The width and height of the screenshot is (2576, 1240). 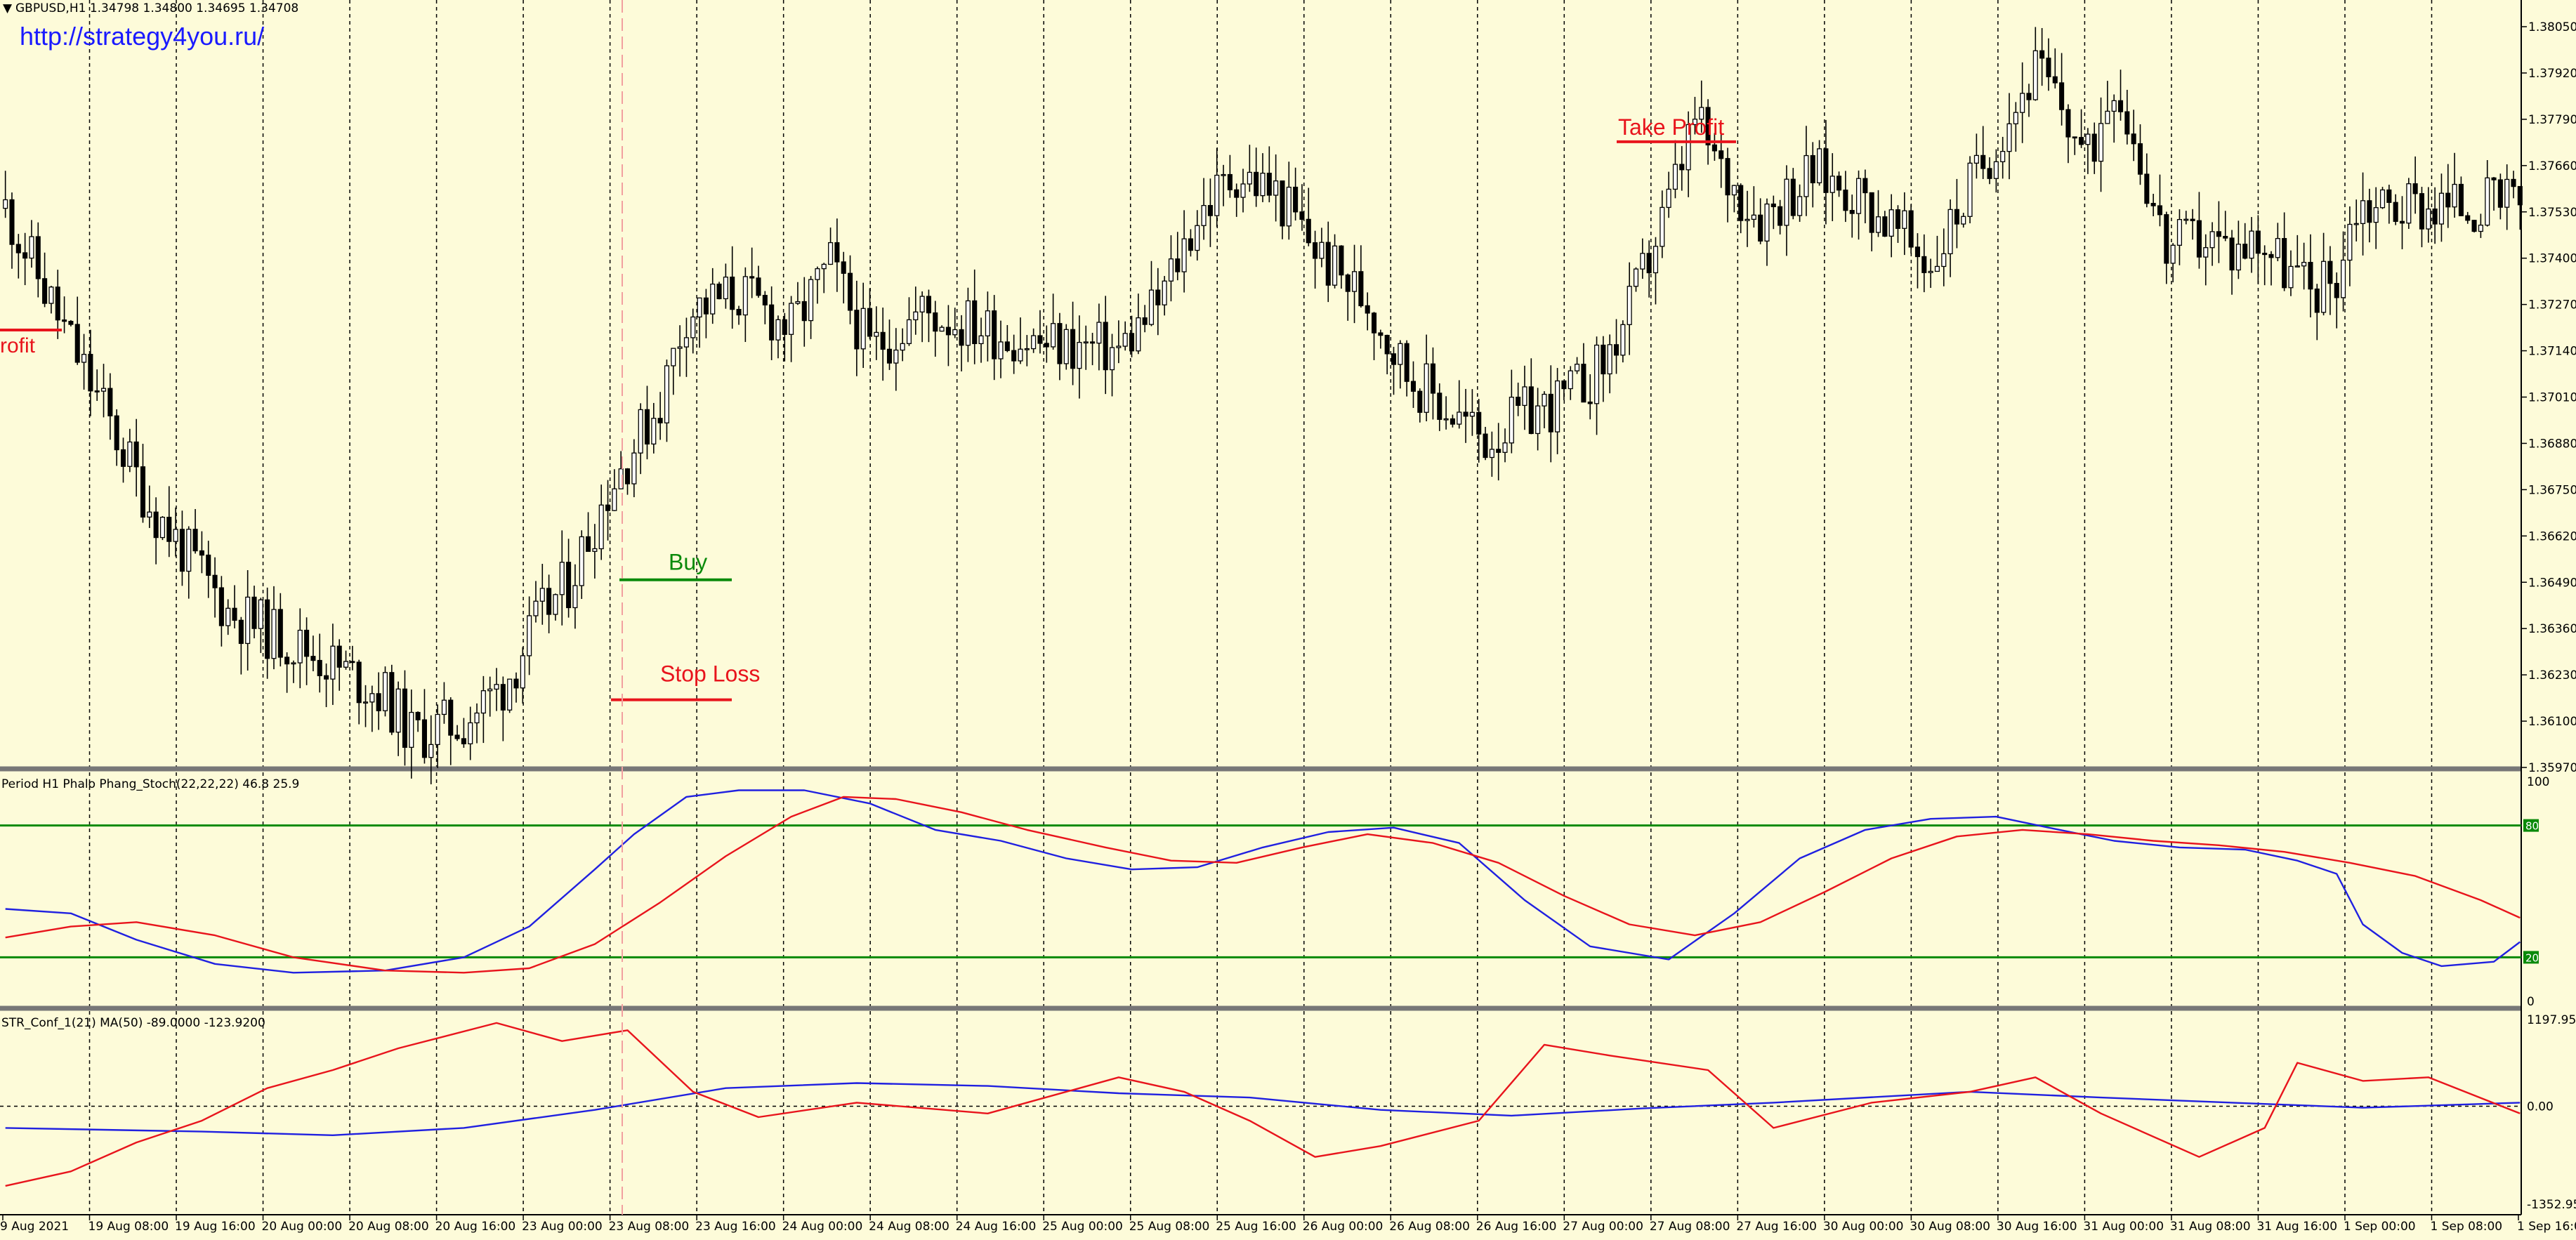 I want to click on str-tick-label: 1197.95, so click(x=2551, y=1020).